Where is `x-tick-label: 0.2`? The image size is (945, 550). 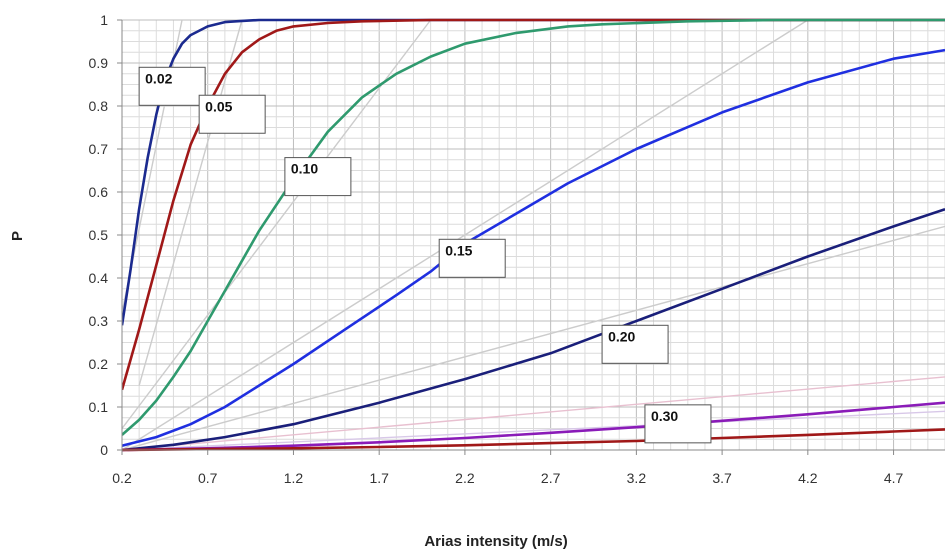
x-tick-label: 0.2 is located at coordinates (122, 478).